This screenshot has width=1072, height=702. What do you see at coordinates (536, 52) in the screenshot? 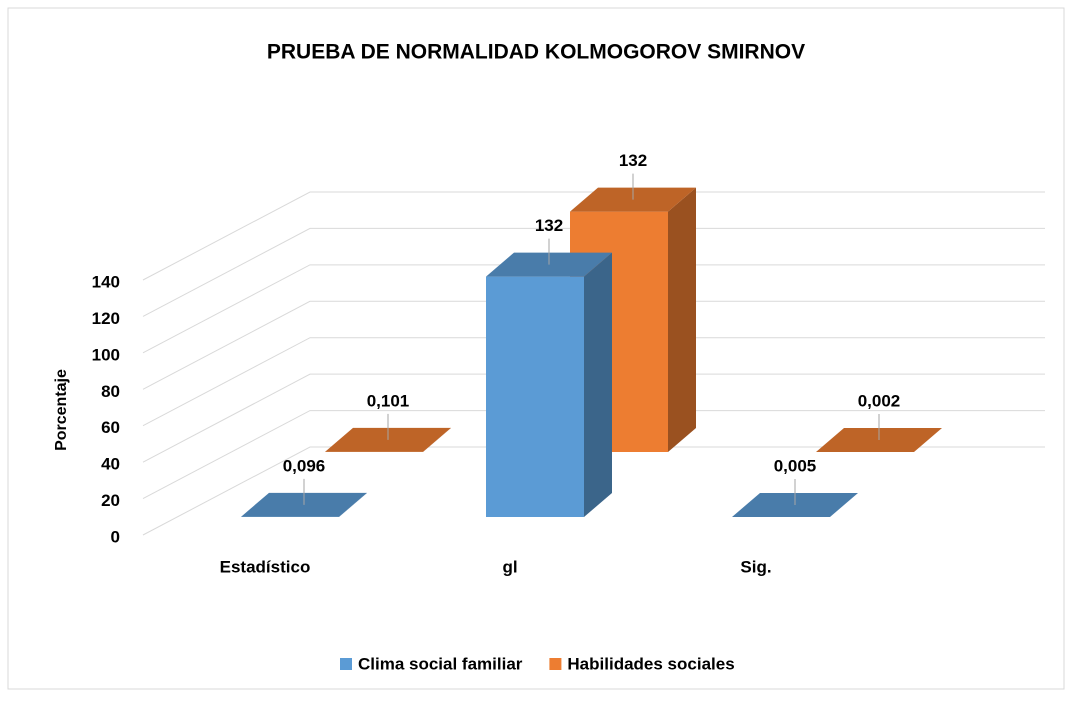
I see `chart-title: PRUEBA DE NORMALIDAD KOLMOGOROV SMIRNOV` at bounding box center [536, 52].